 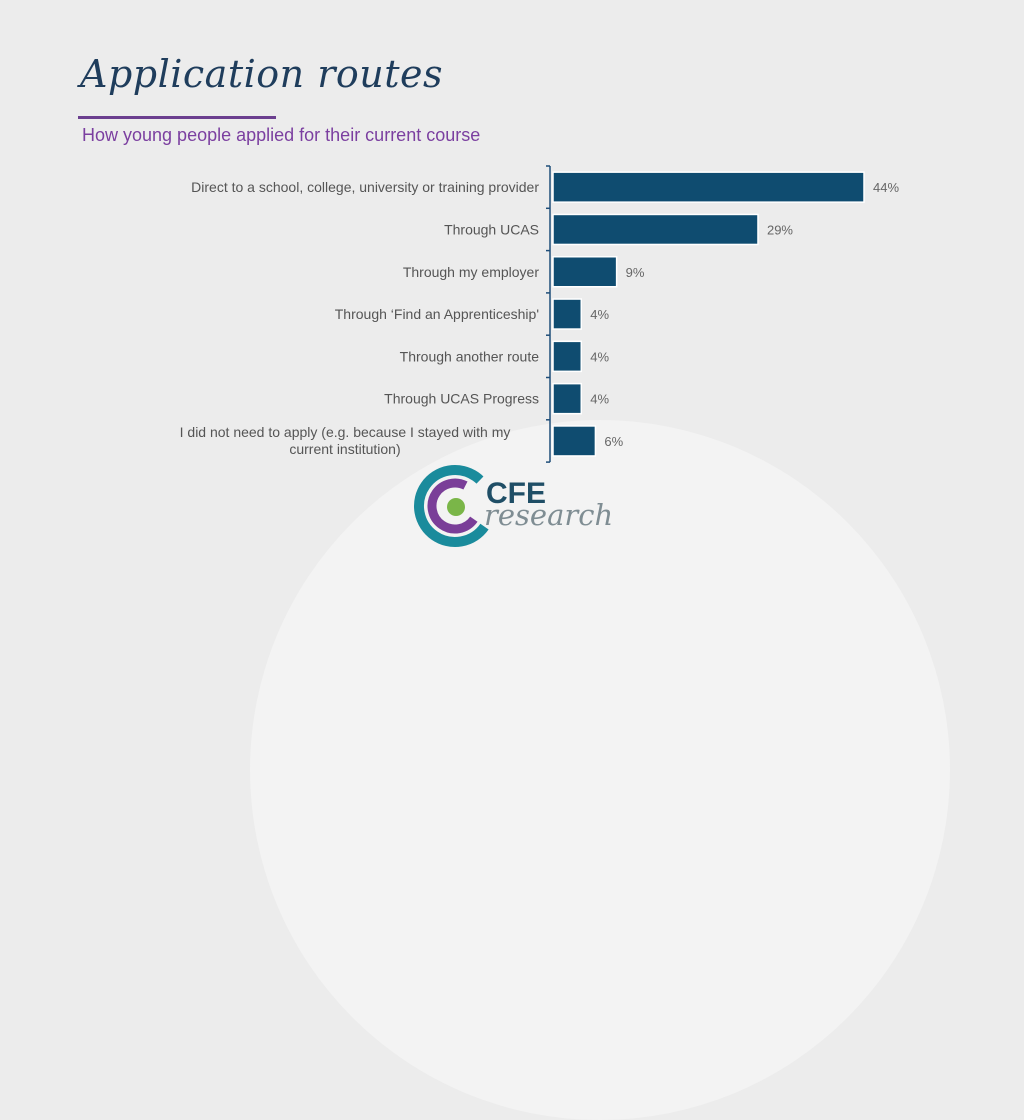 What do you see at coordinates (780, 229) in the screenshot?
I see `bar-value-label: 29%` at bounding box center [780, 229].